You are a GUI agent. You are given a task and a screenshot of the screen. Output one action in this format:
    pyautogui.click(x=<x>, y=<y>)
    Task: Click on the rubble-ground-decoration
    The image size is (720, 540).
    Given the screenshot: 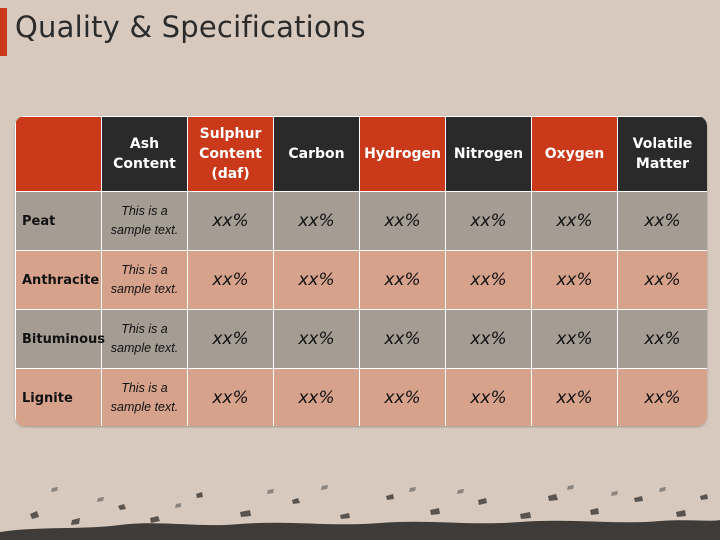 What is the action you would take?
    pyautogui.click(x=360, y=512)
    